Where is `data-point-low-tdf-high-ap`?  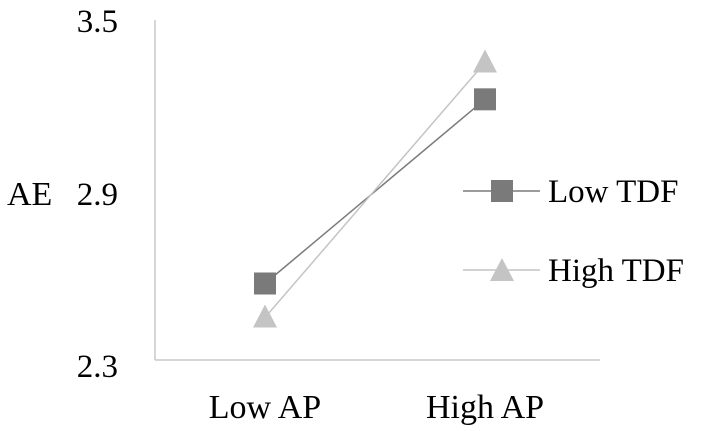
data-point-low-tdf-high-ap is located at coordinates (485, 99).